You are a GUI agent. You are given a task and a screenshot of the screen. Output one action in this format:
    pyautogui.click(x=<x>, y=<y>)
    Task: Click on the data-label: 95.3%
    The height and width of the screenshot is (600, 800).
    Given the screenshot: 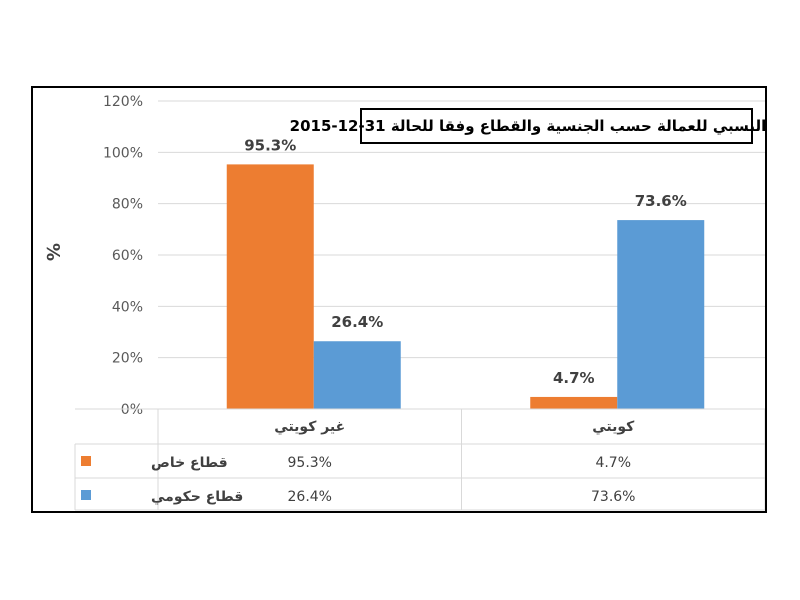 What is the action you would take?
    pyautogui.click(x=270, y=145)
    